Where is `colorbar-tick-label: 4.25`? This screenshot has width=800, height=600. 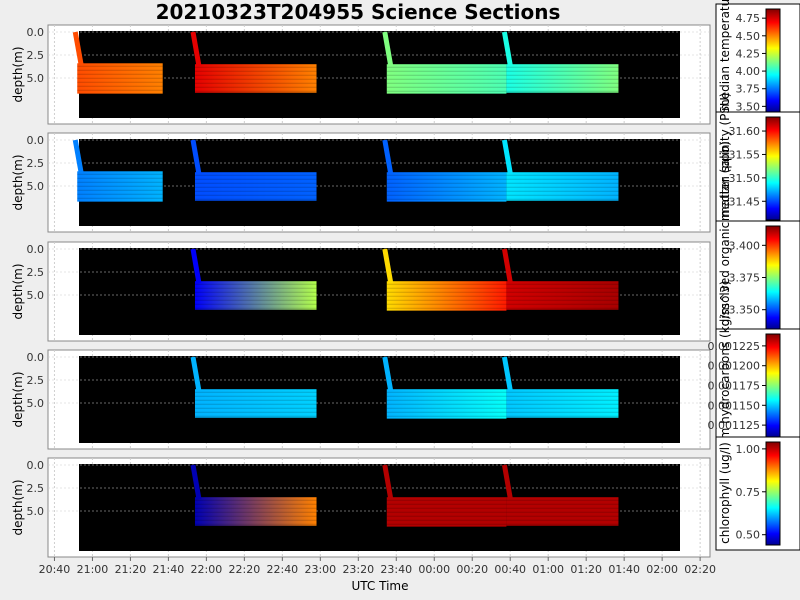
colorbar-tick-label: 4.25 is located at coordinates (748, 53).